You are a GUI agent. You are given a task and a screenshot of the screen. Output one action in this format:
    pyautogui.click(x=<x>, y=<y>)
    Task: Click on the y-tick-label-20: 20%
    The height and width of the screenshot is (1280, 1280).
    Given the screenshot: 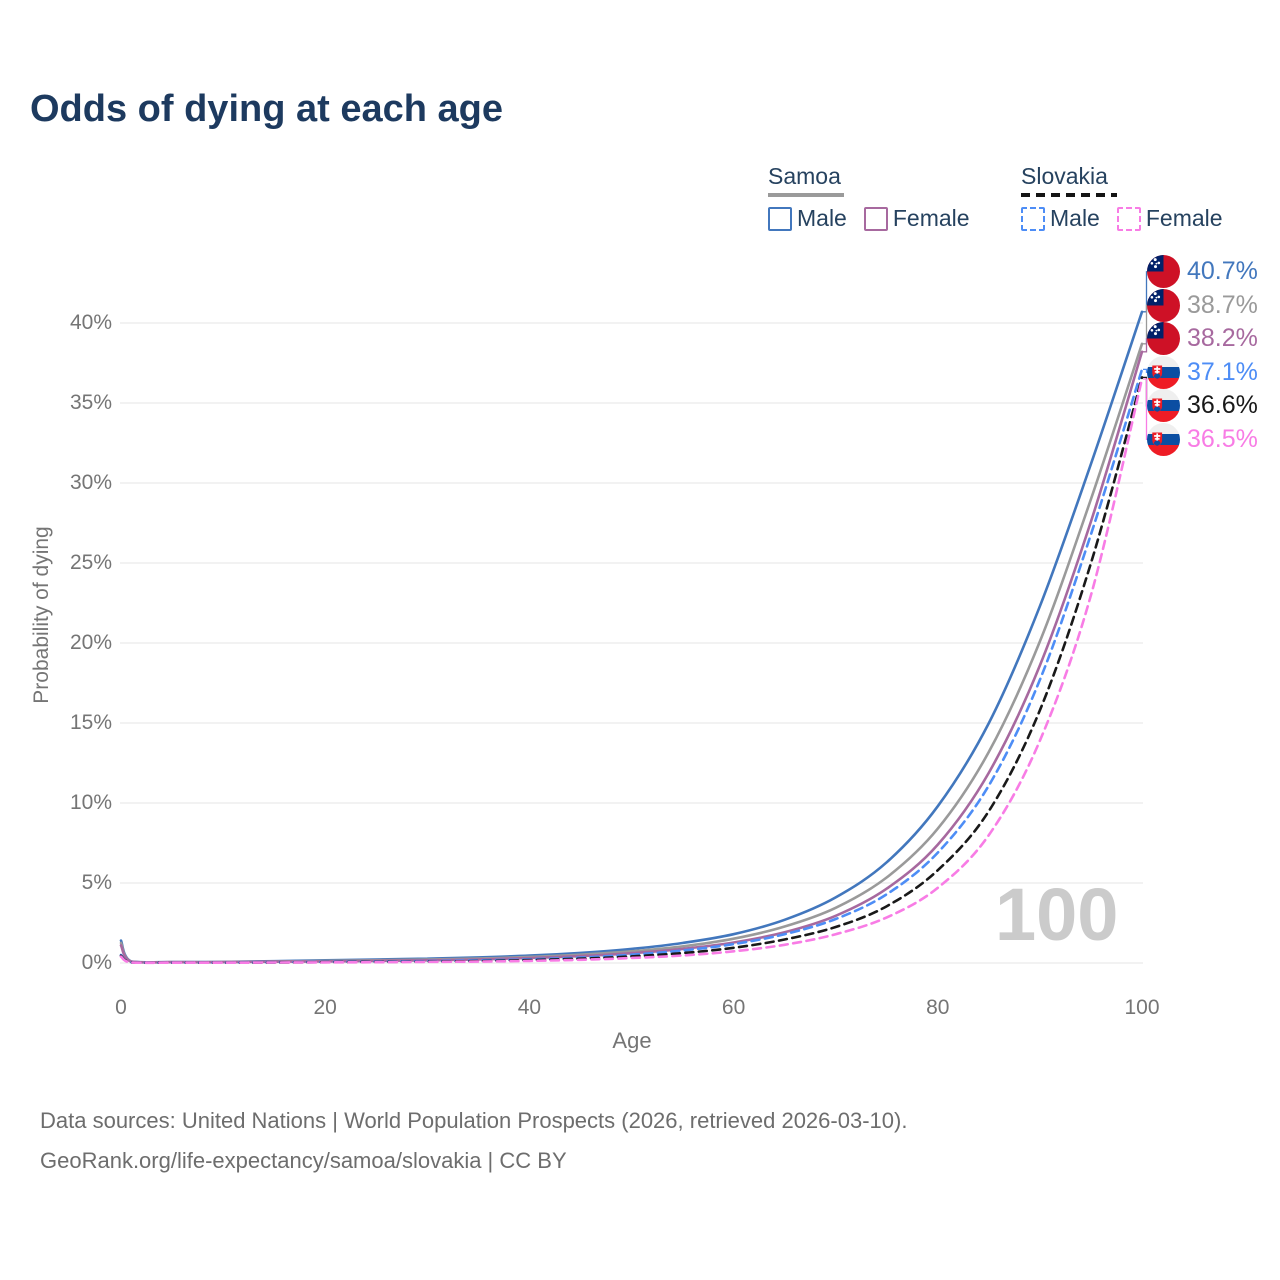 What is the action you would take?
    pyautogui.click(x=90, y=642)
    